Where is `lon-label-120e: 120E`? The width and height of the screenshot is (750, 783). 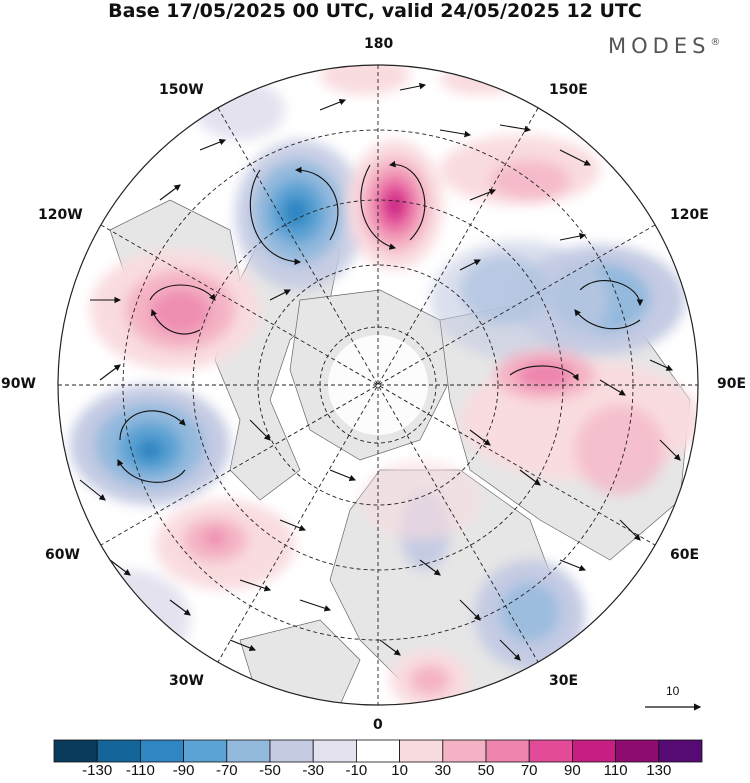 lon-label-120e: 120E is located at coordinates (689, 215).